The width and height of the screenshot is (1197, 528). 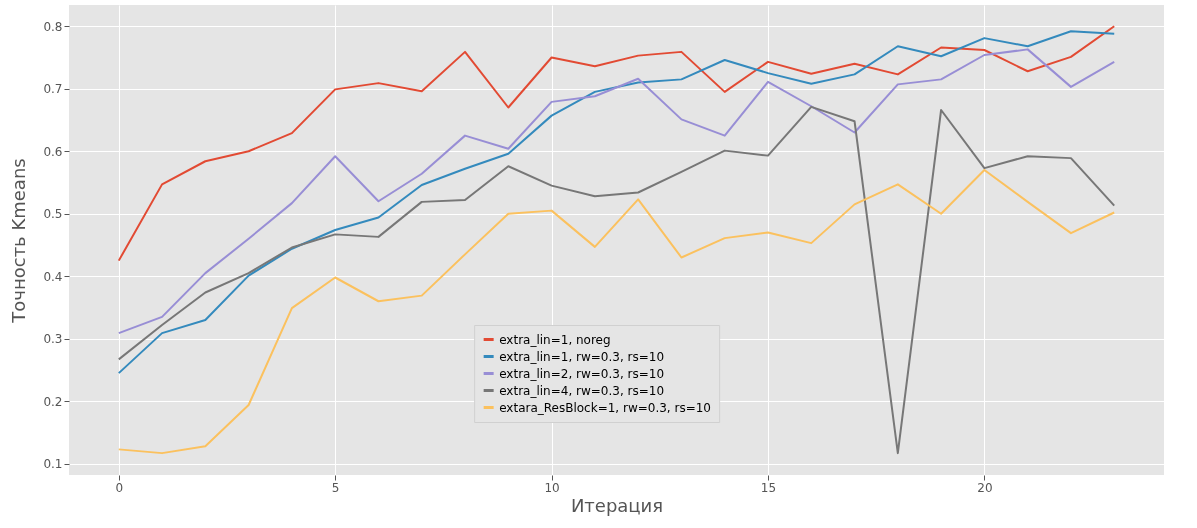 I want to click on y-tick-label: 0.7, so click(x=53, y=89).